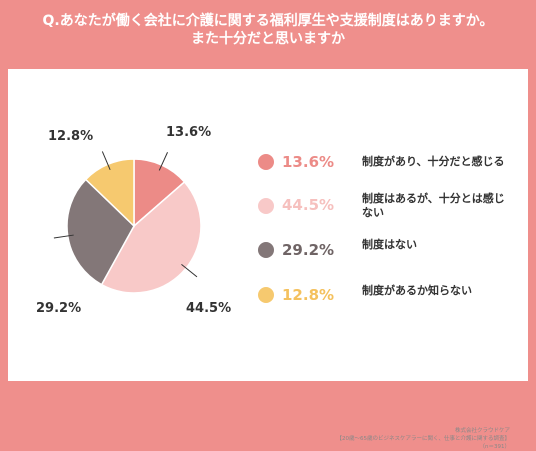 Image resolution: width=536 pixels, height=451 pixels. What do you see at coordinates (417, 290) in the screenshot?
I see `legend-label-4: 制度があるか知らない` at bounding box center [417, 290].